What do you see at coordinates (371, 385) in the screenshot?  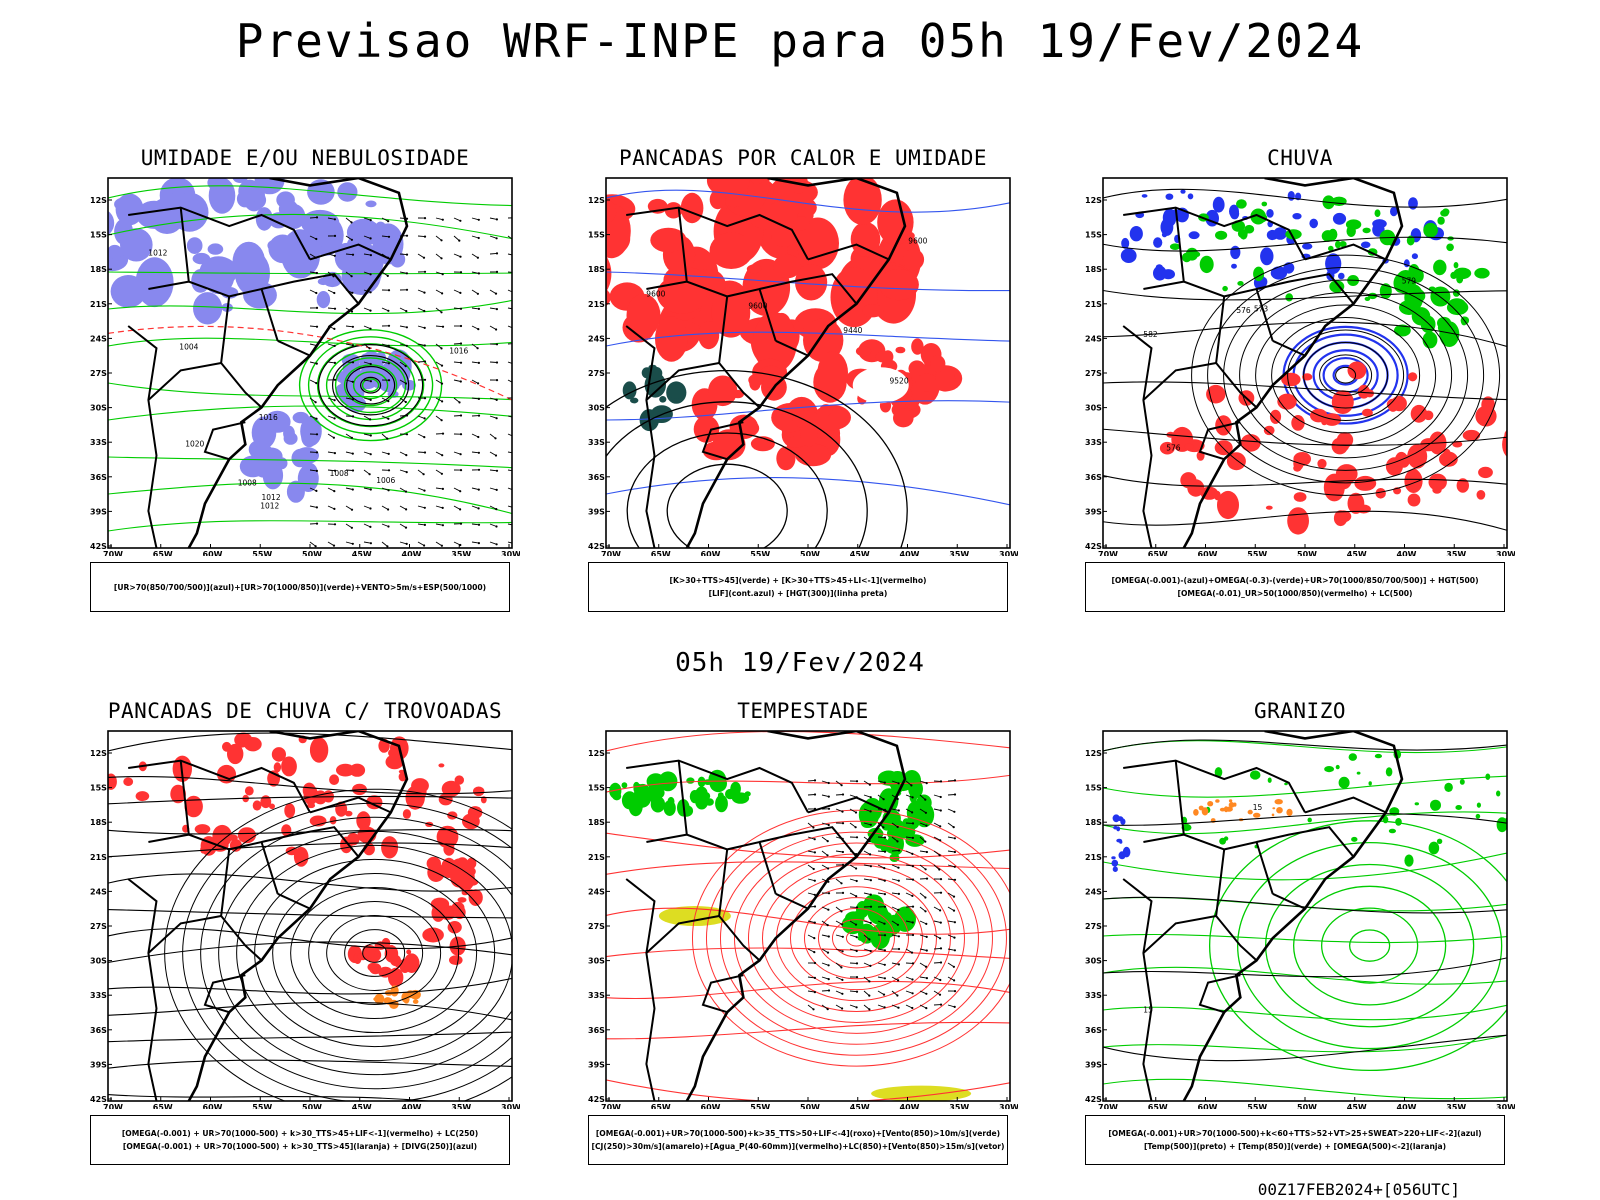 I see `pressure-contour` at bounding box center [371, 385].